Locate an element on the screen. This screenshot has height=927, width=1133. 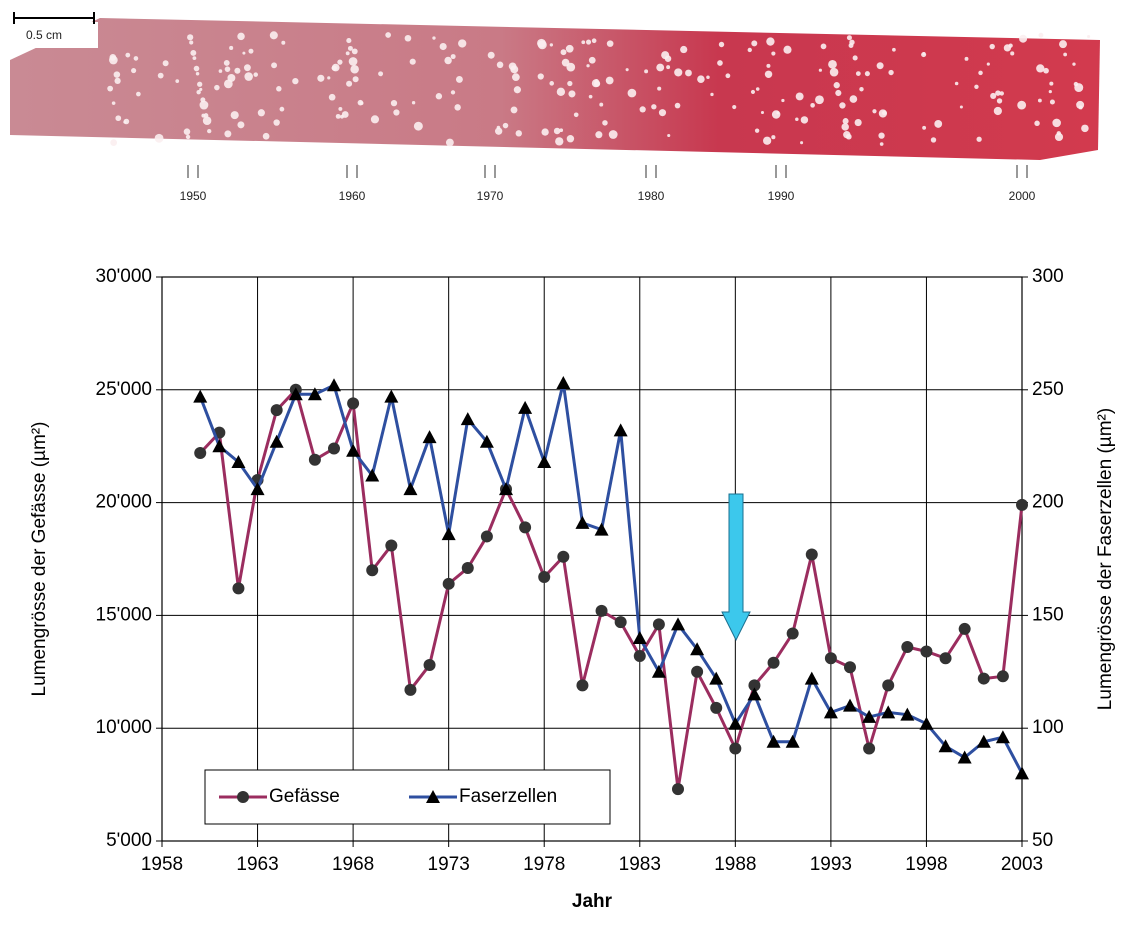
y-tick-label: 30'000 is located at coordinates (124, 276).